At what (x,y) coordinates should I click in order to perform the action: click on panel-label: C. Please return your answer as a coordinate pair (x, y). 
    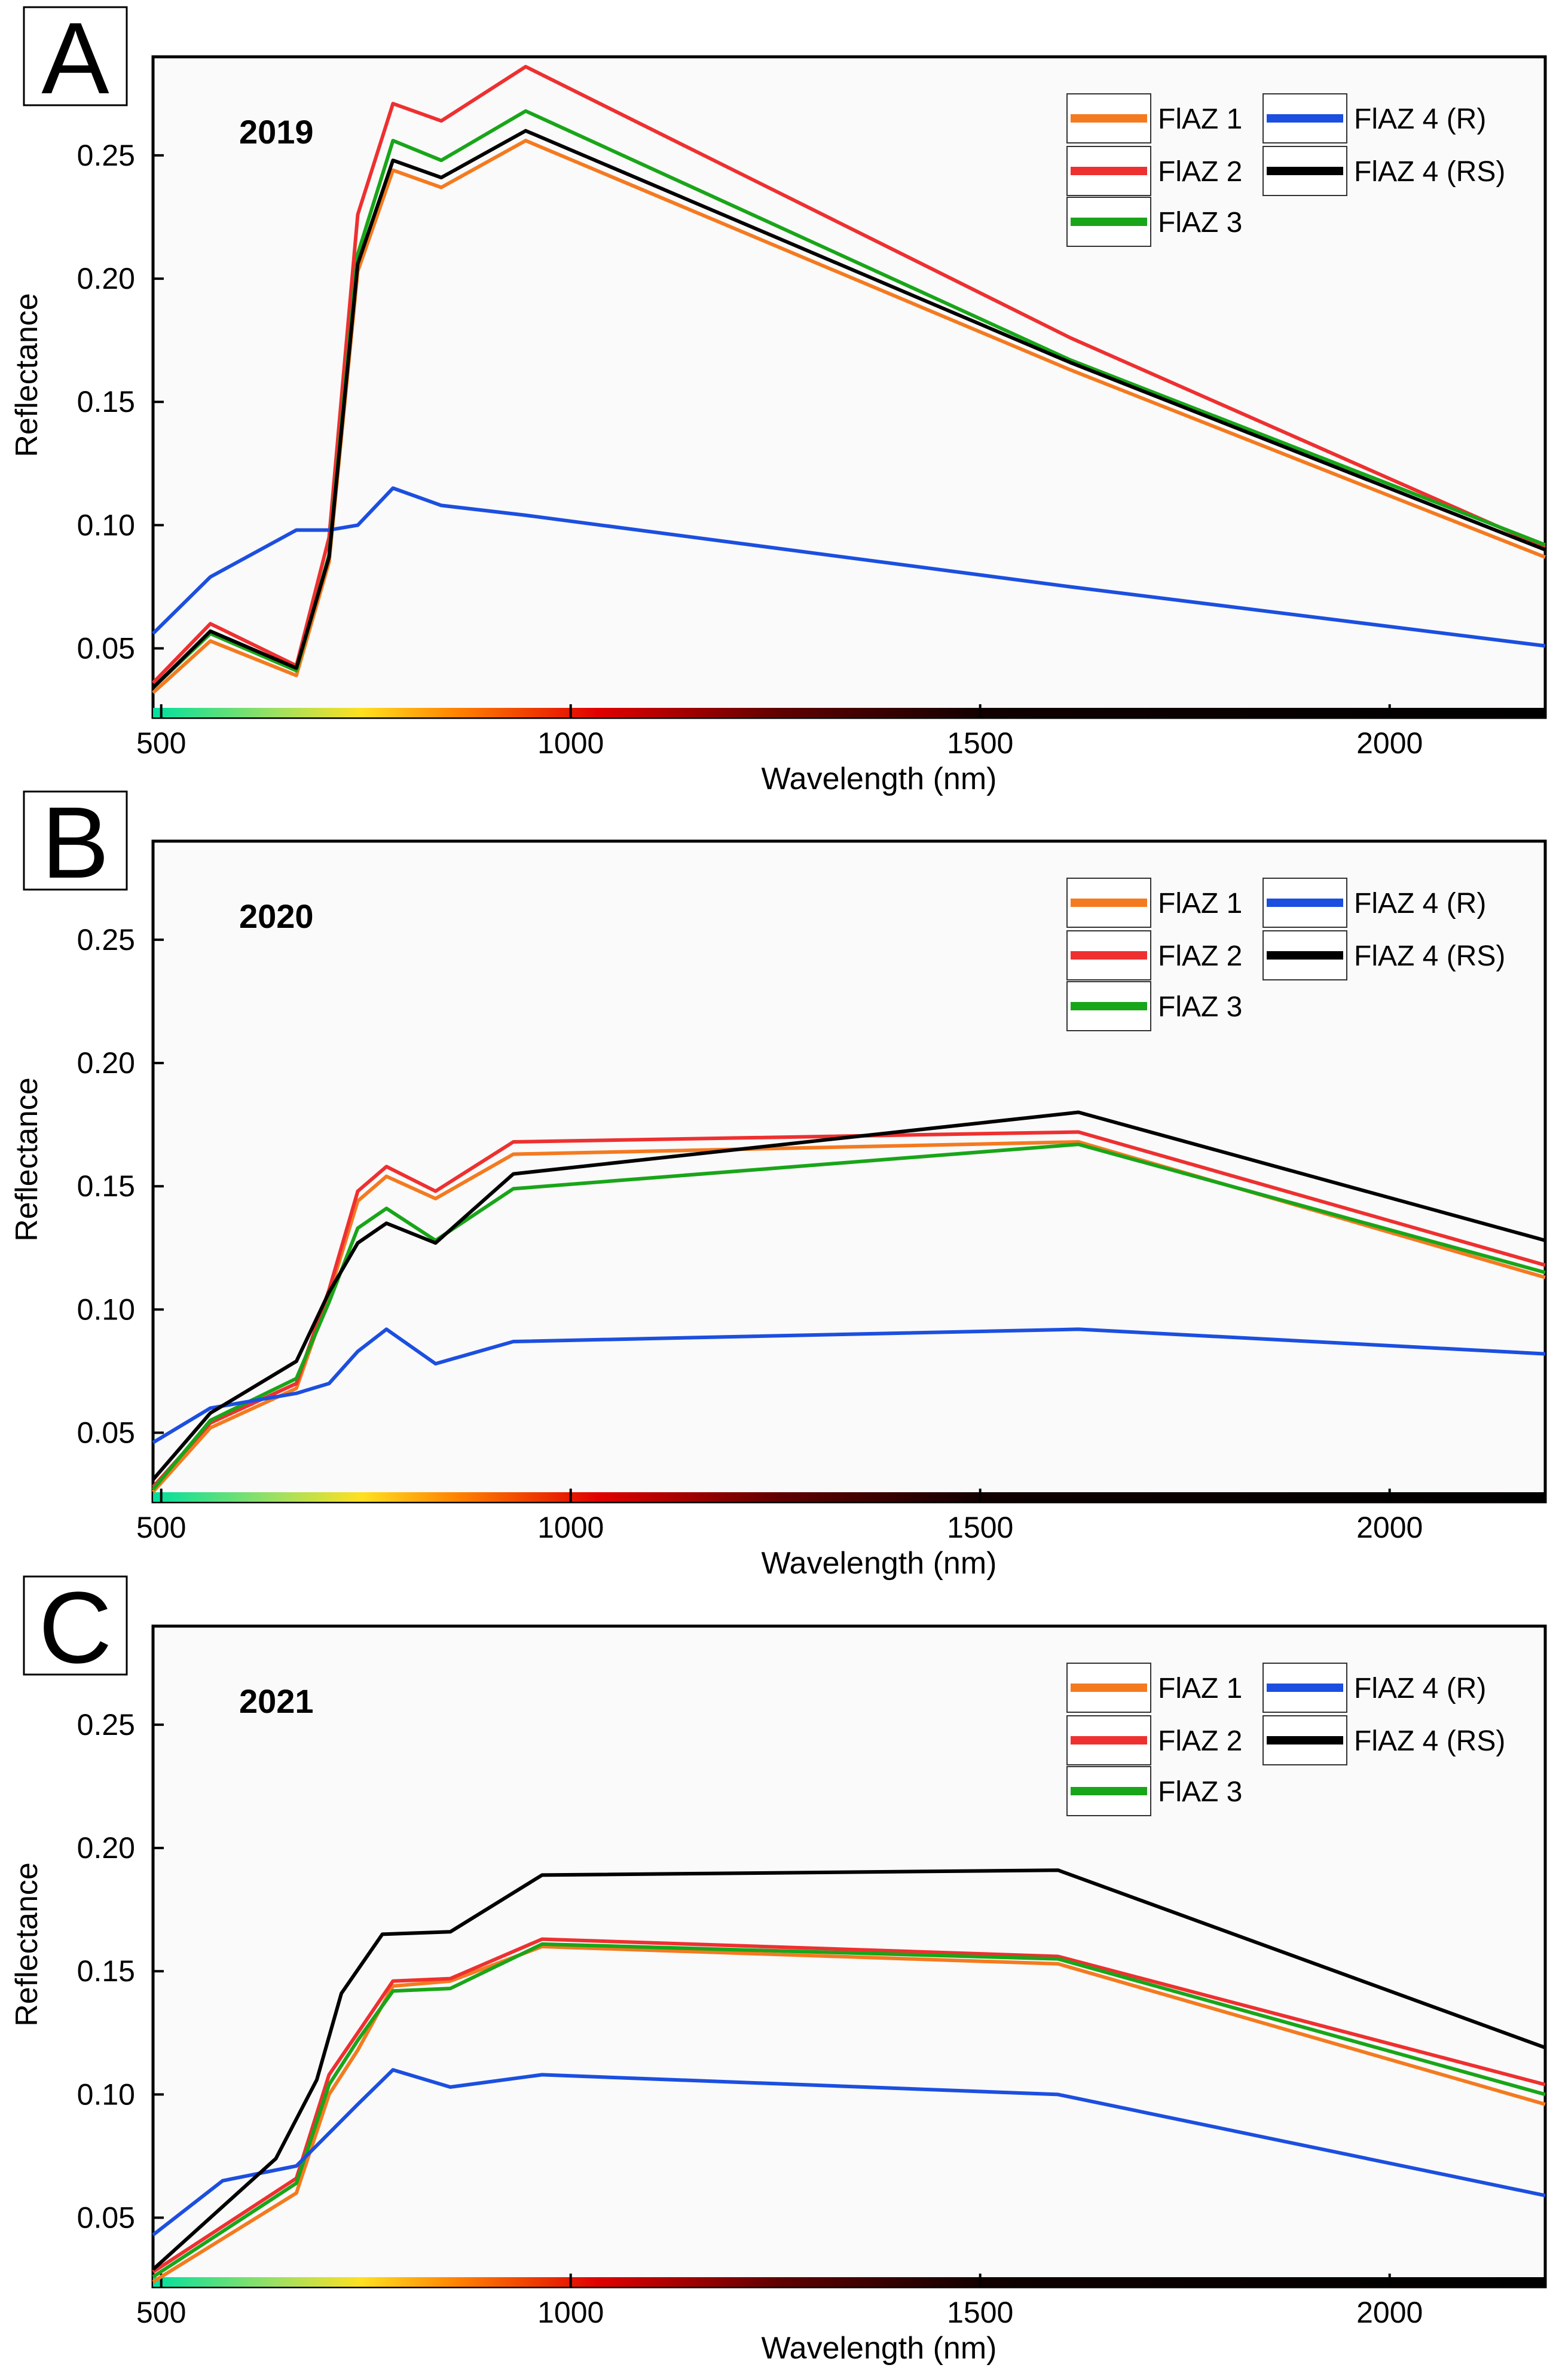
    Looking at the image, I should click on (75, 1628).